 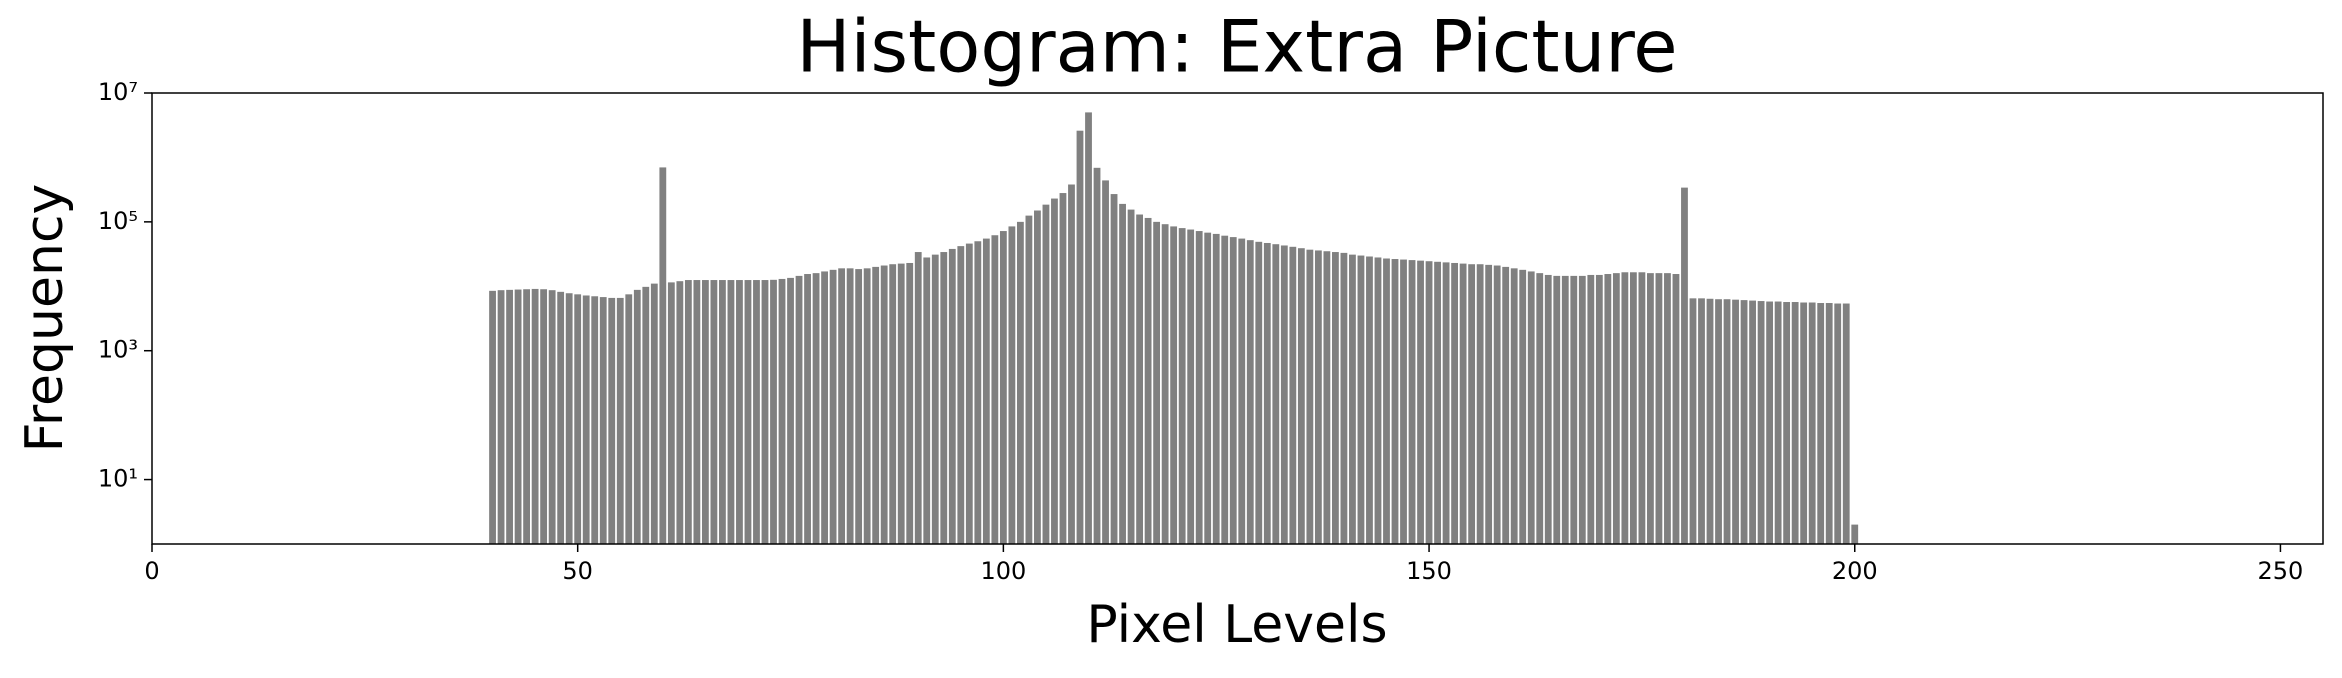 I want to click on y-tick-label: 10¹, so click(x=118, y=479).